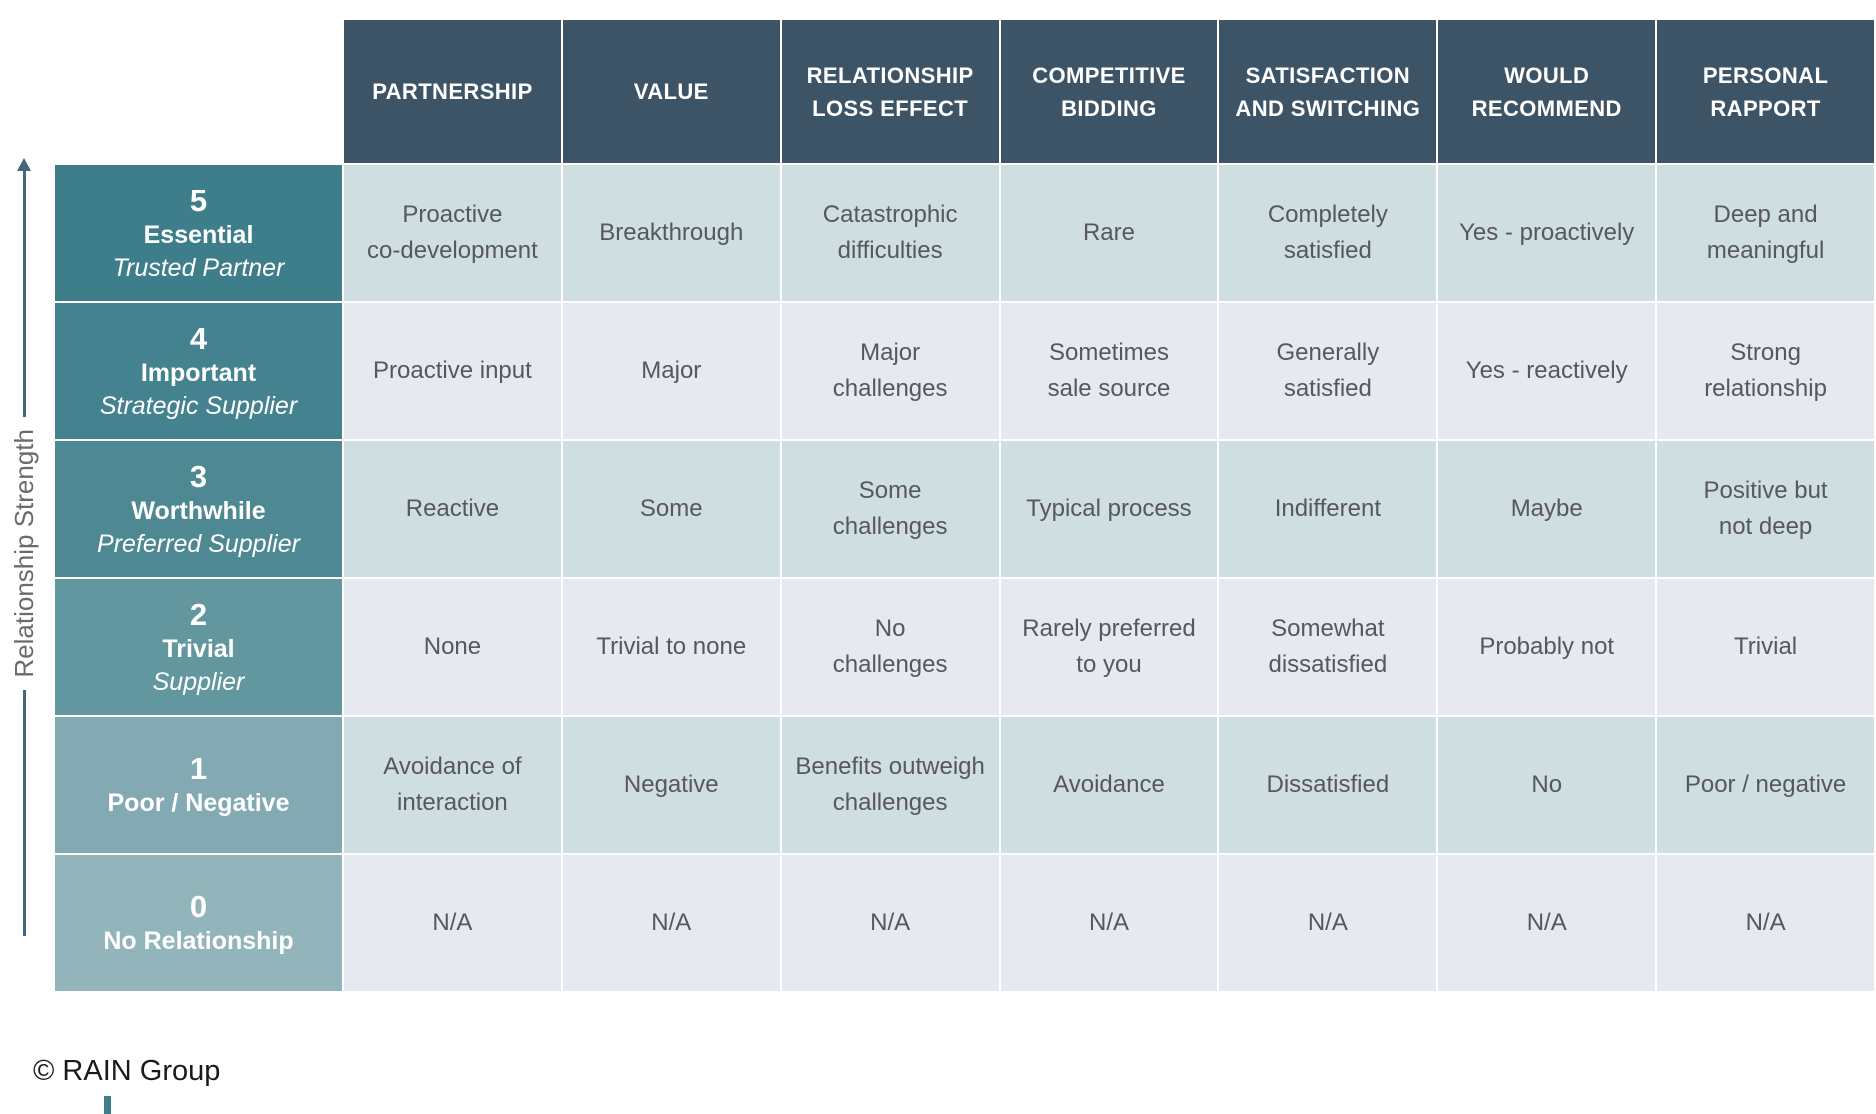  I want to click on row-2-name: Trivial, so click(198, 649).